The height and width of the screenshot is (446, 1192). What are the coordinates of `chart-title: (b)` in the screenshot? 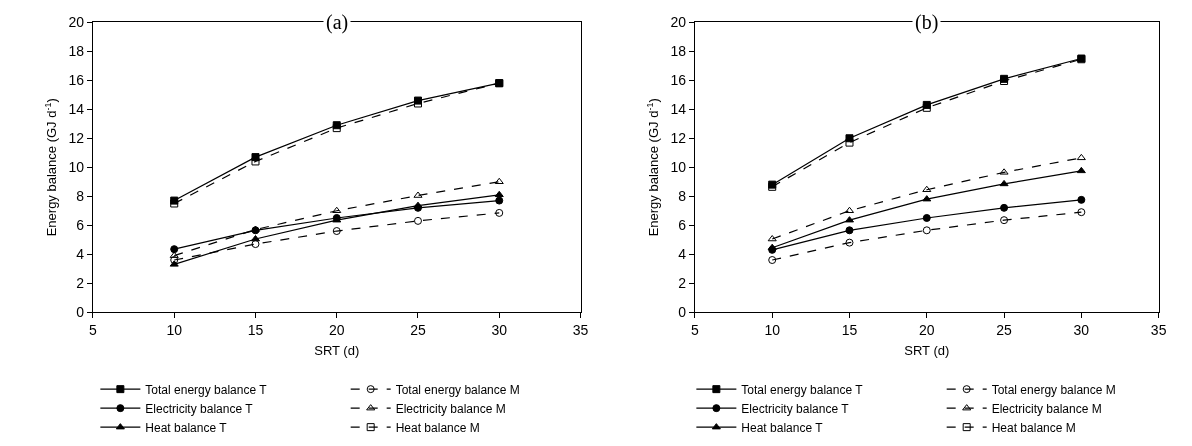 It's located at (927, 22).